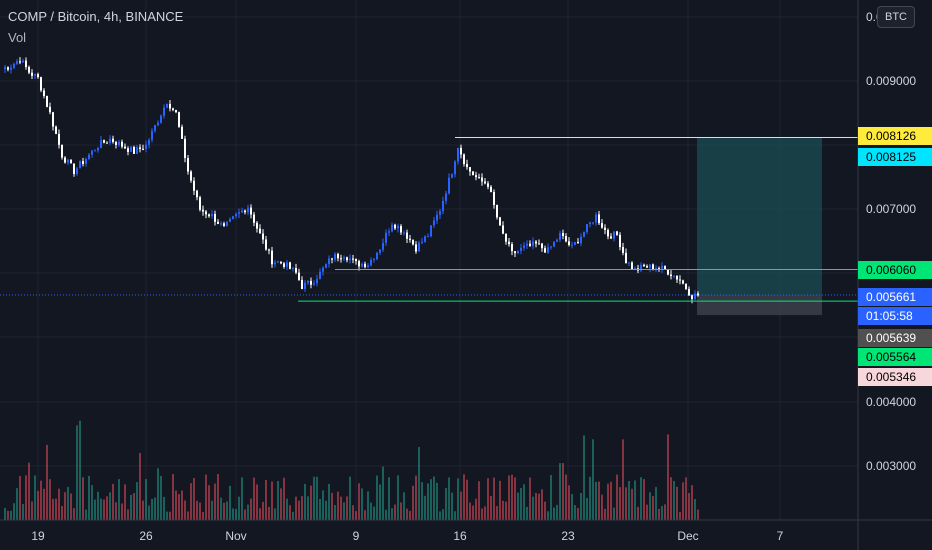  What do you see at coordinates (891, 357) in the screenshot?
I see `support-lower-price-label: 0.005564` at bounding box center [891, 357].